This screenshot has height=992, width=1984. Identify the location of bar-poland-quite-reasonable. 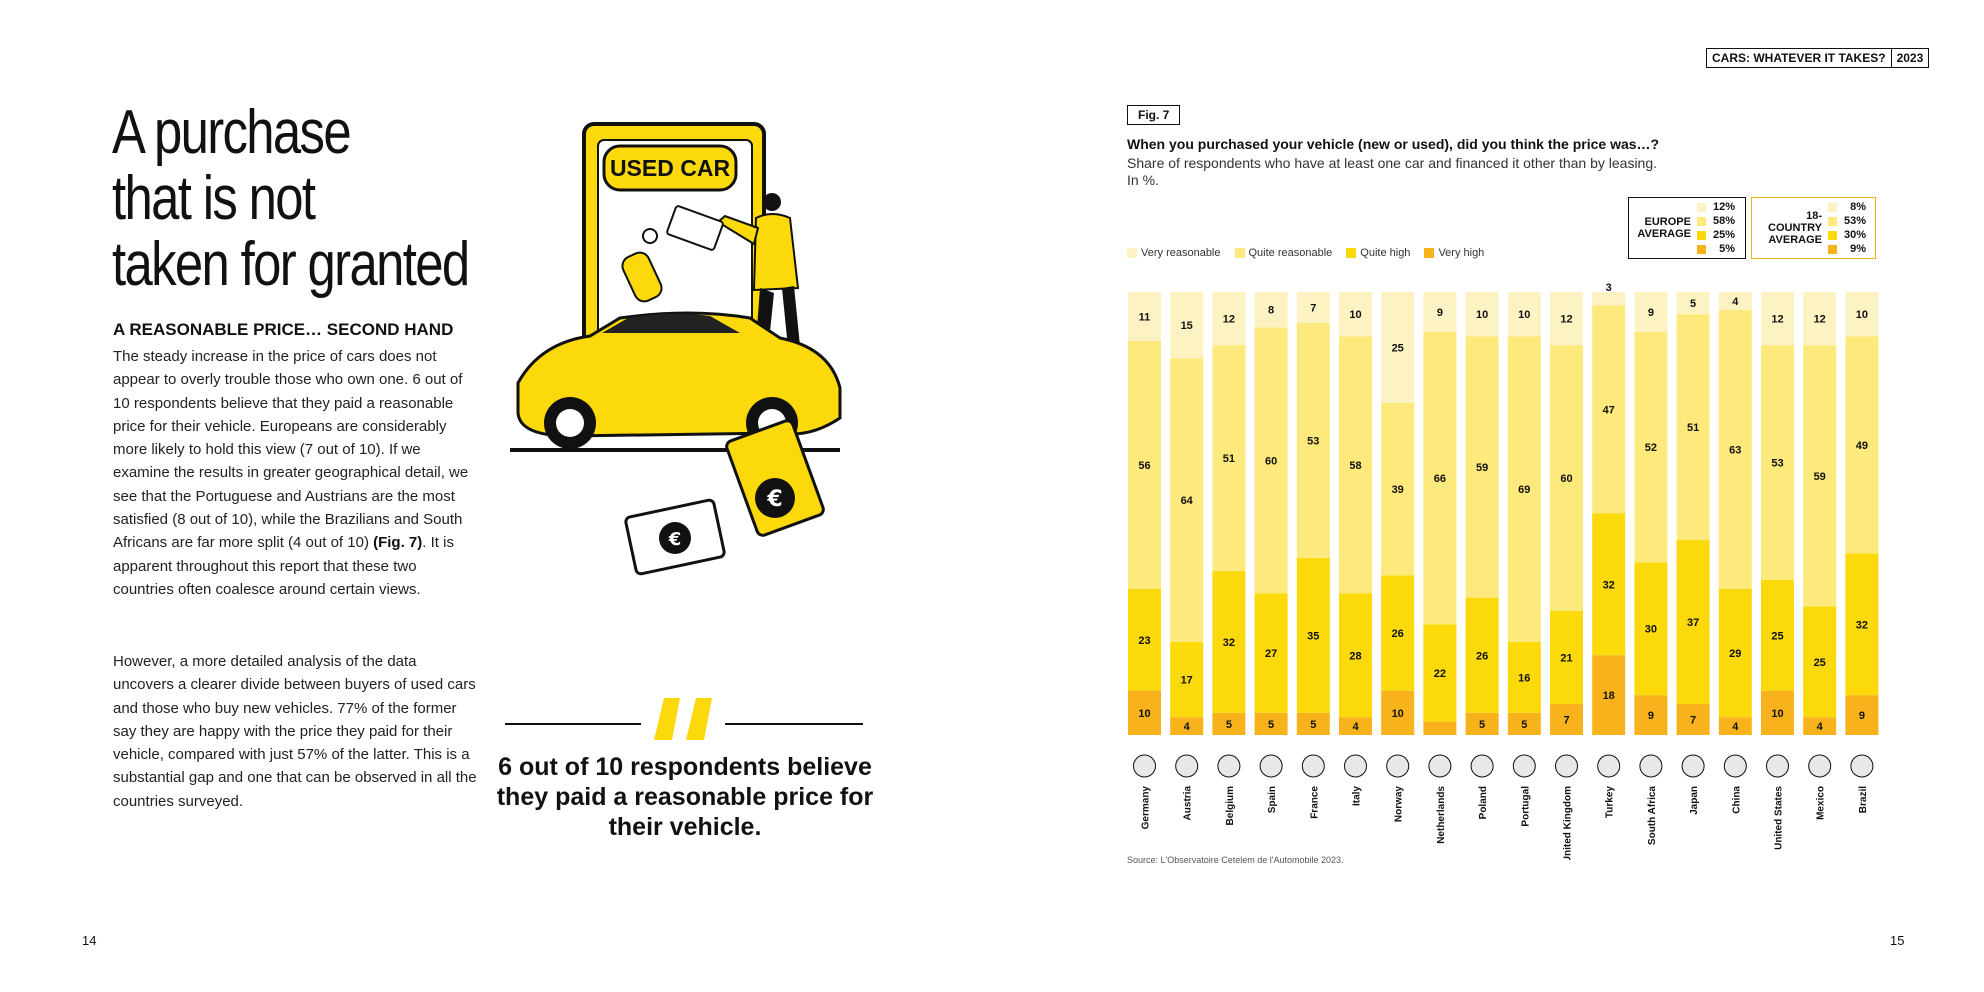
(1482, 467).